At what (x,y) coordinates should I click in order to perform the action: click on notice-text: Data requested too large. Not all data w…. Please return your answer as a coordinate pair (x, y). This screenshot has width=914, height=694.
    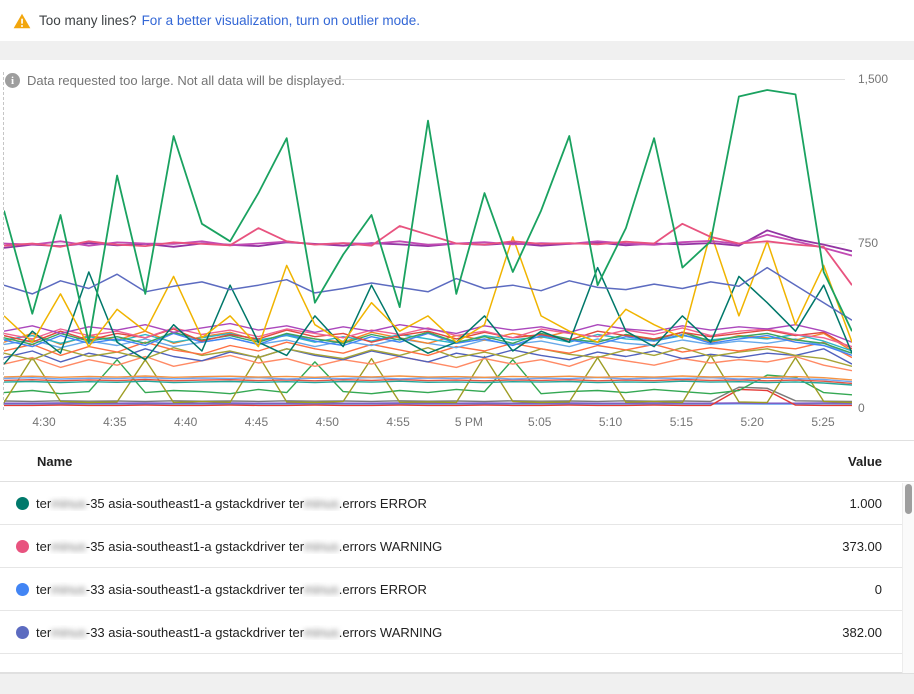
    Looking at the image, I should click on (186, 80).